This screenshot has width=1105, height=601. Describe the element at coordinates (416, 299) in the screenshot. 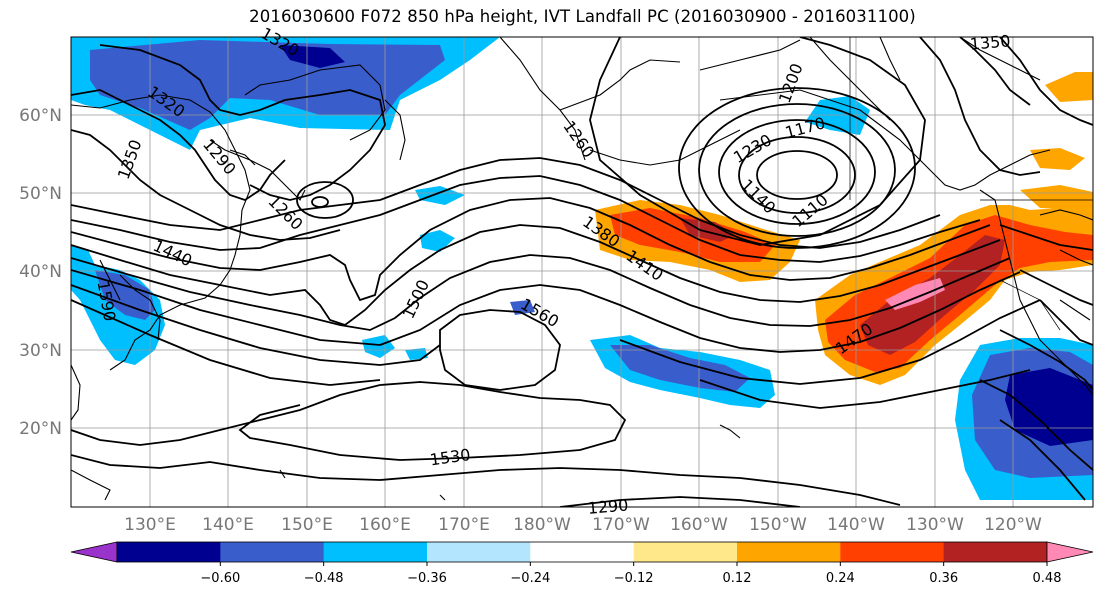

I see `contour-label: 1500` at that location.